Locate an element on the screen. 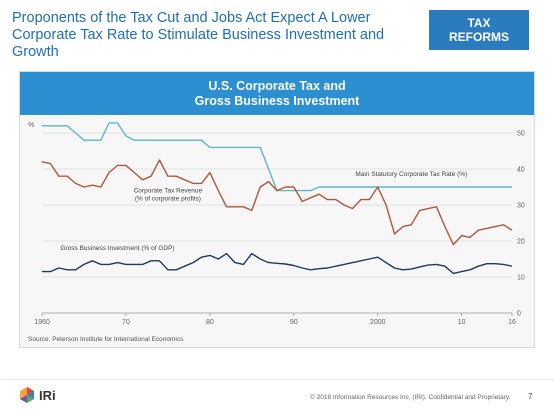 The width and height of the screenshot is (554, 416). badge-line-1: TAX is located at coordinates (479, 23).